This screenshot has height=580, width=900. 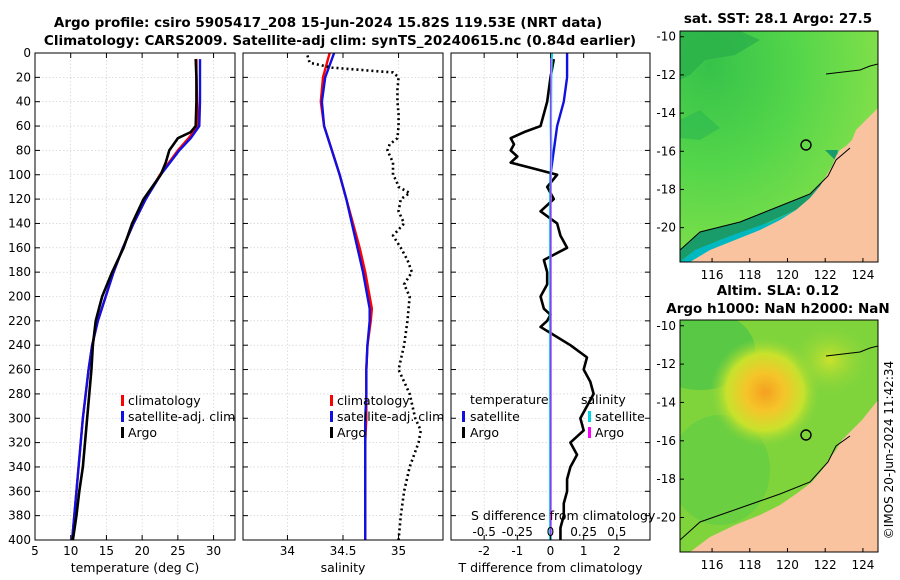 What do you see at coordinates (287, 551) in the screenshot?
I see `x-tick-label: 34` at bounding box center [287, 551].